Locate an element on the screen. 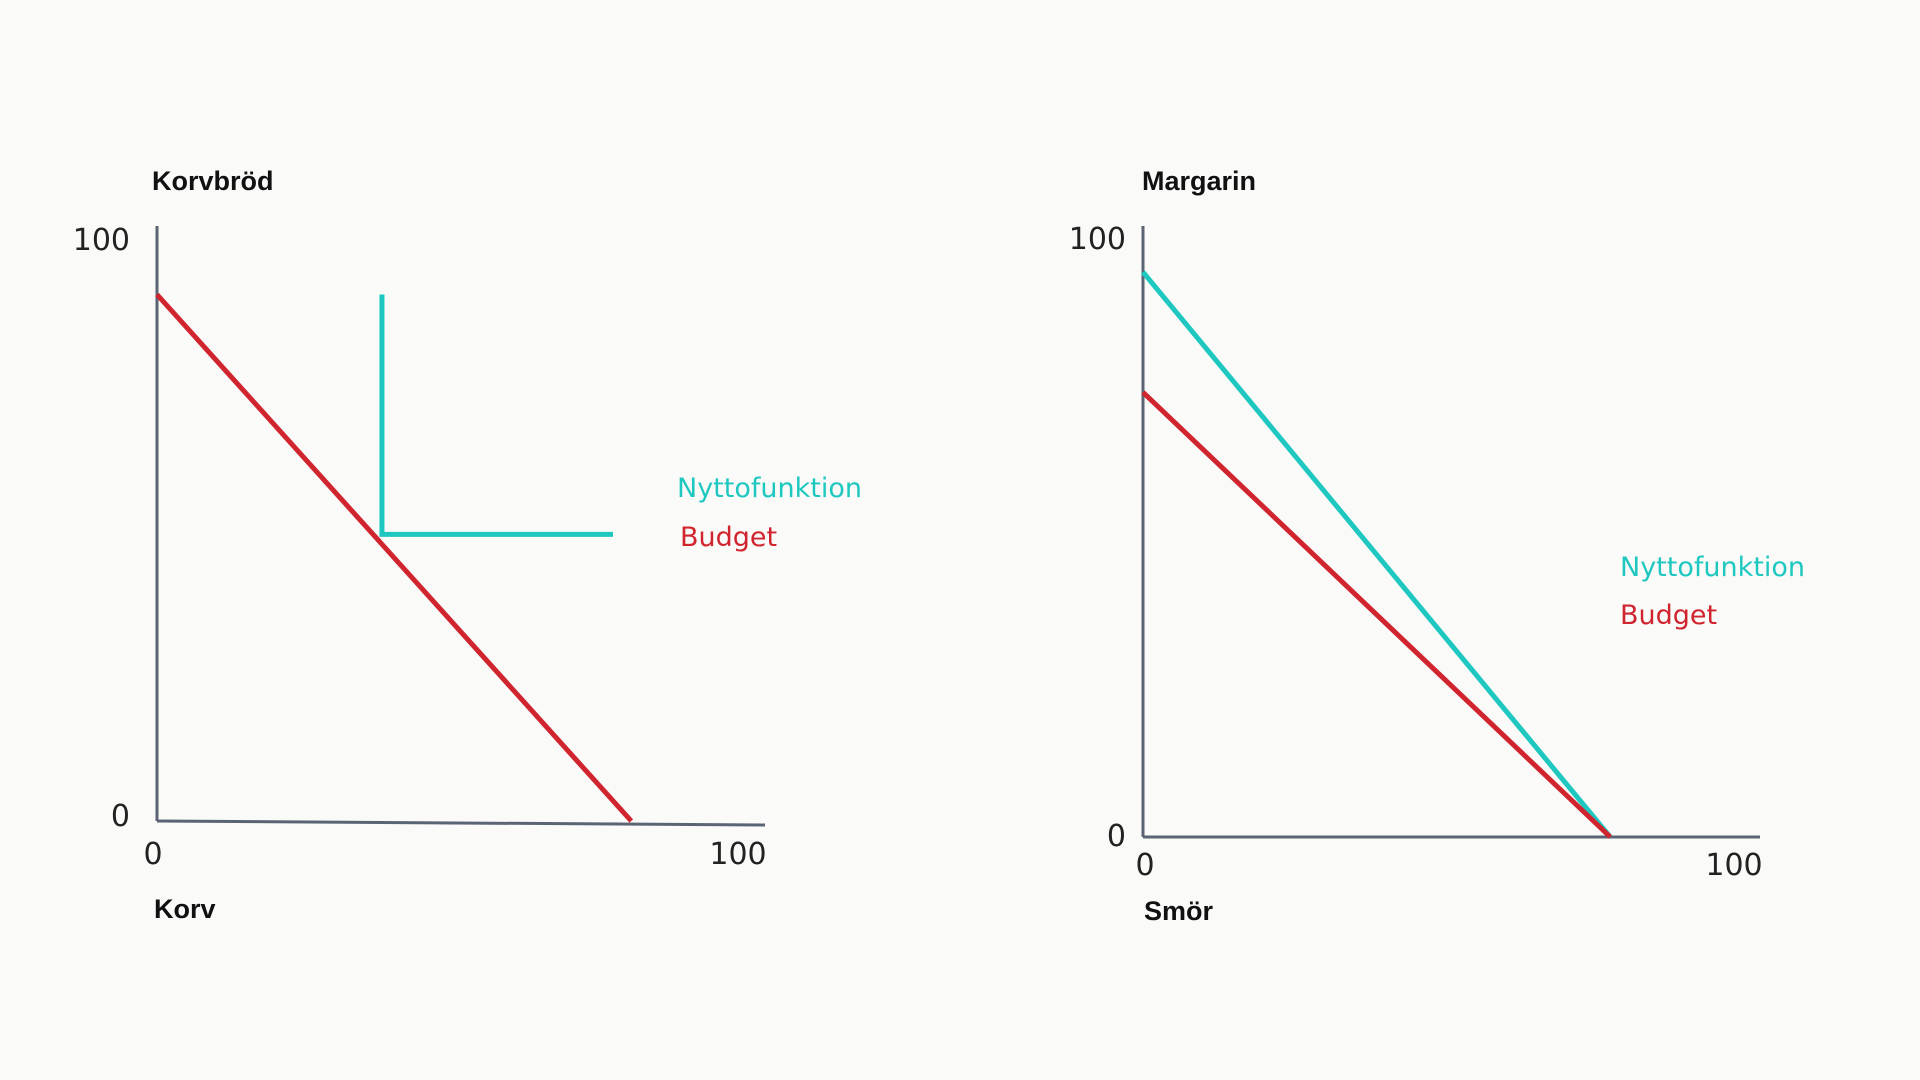  x-axis-line is located at coordinates (461, 823).